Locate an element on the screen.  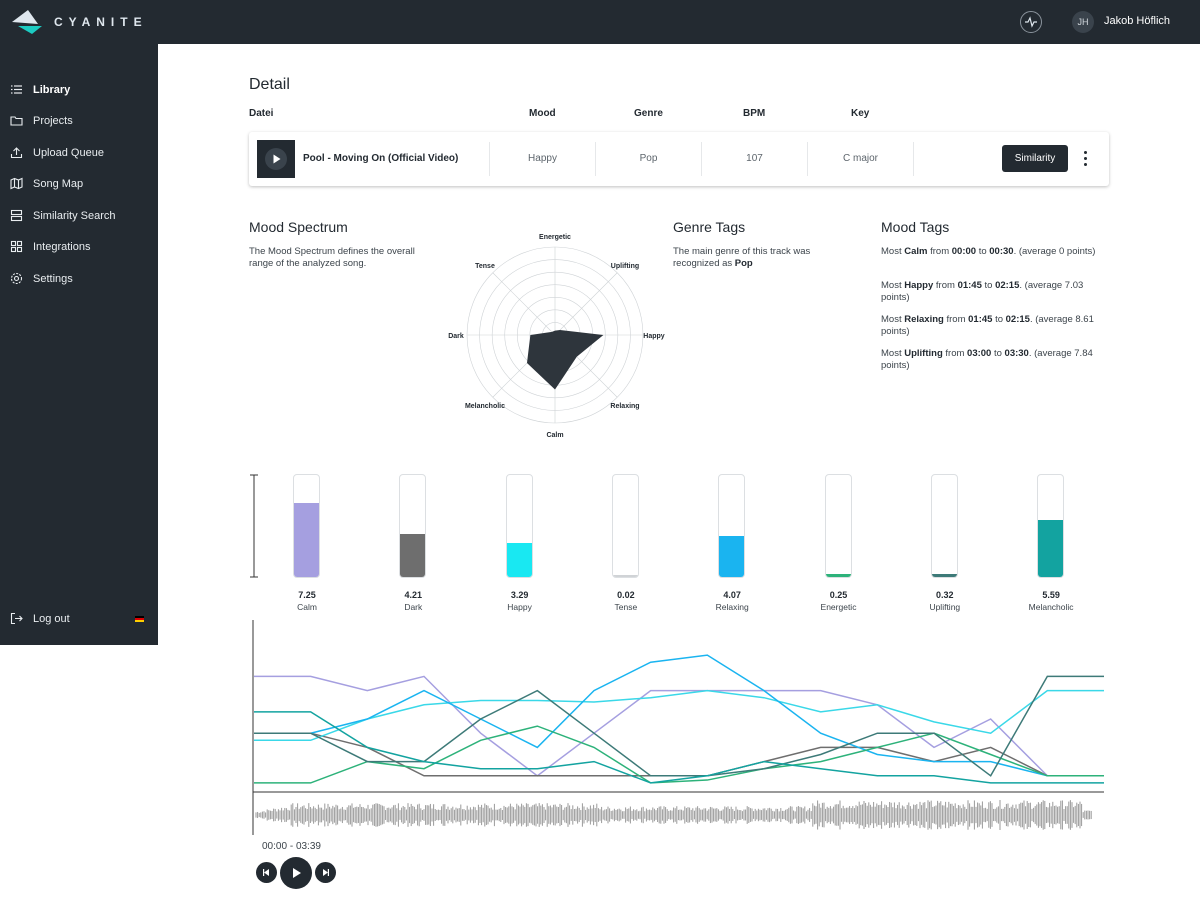
sidebar-item-label: Integrations is located at coordinates (62, 247).